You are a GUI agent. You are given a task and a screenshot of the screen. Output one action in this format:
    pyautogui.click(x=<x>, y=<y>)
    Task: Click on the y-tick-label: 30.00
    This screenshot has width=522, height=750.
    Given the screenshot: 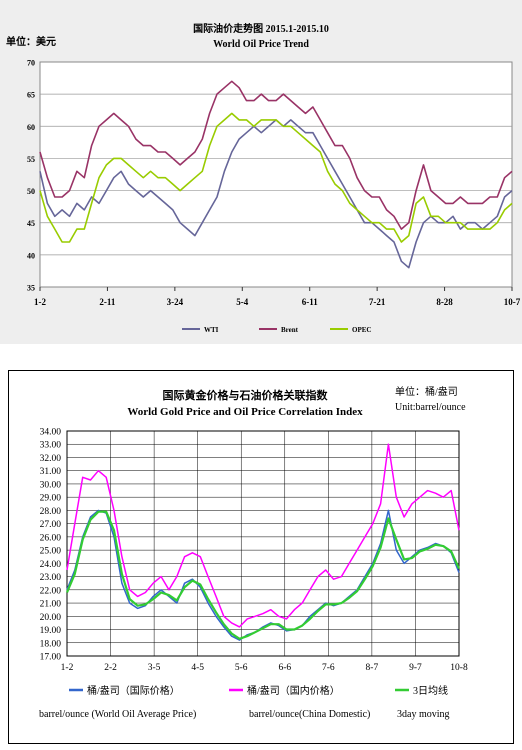 What is the action you would take?
    pyautogui.click(x=51, y=485)
    